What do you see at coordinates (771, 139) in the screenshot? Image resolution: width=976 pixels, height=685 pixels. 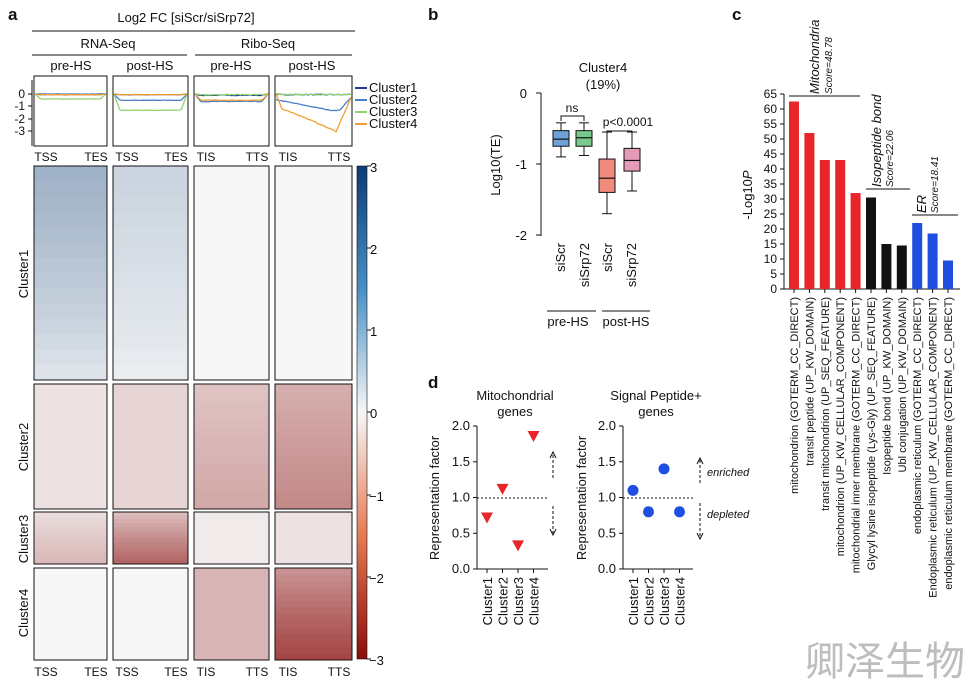 I see `panel-c-ytick-label-10: 50` at bounding box center [771, 139].